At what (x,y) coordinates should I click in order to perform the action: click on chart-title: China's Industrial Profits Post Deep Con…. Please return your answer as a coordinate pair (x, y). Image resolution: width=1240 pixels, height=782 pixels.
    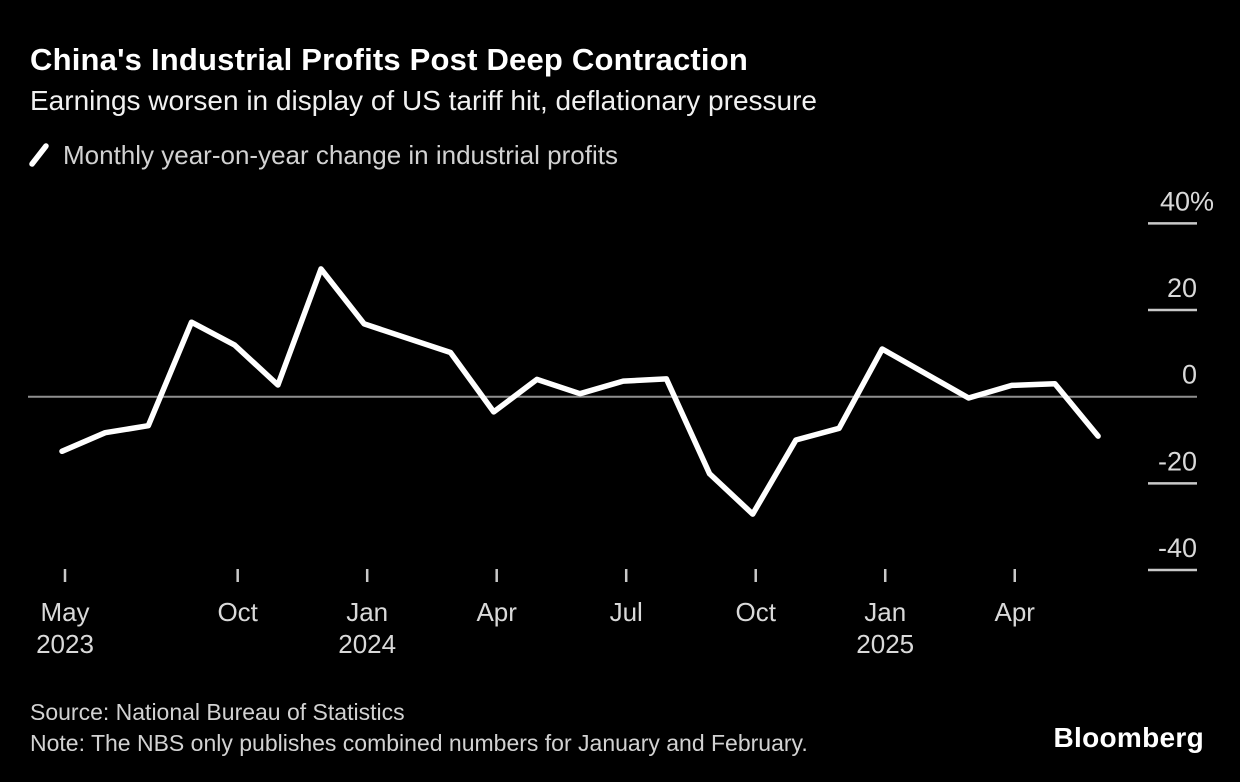
    Looking at the image, I should click on (389, 59).